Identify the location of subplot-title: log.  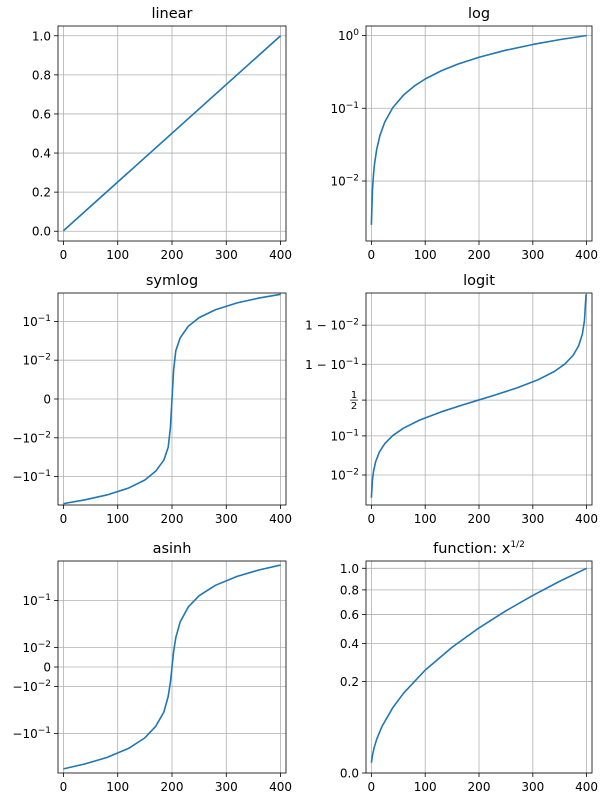
(479, 14).